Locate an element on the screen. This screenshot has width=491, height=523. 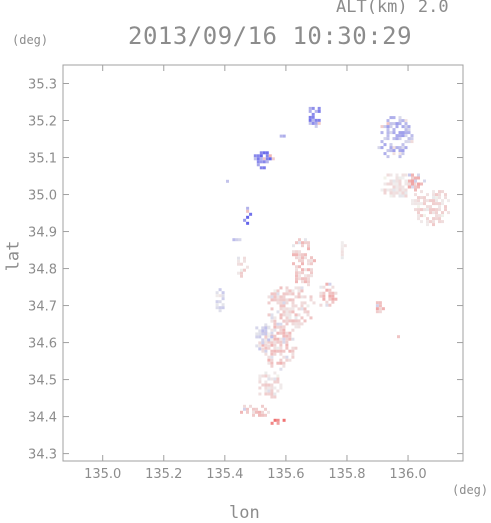
y-tick-label: 34.5 is located at coordinates (42, 381).